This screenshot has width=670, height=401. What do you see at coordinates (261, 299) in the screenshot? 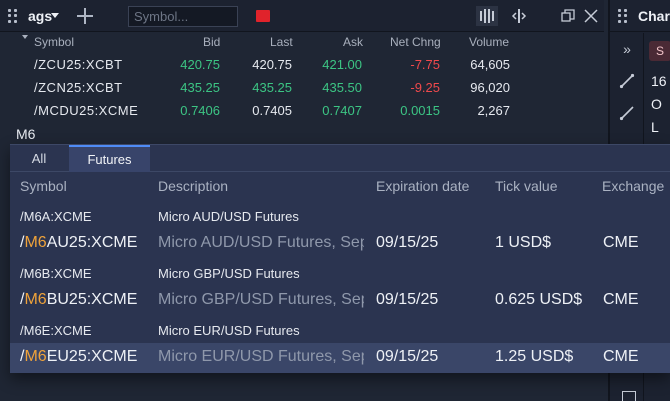
I see `result-description: Micro GBP/USD Futures, Sep` at bounding box center [261, 299].